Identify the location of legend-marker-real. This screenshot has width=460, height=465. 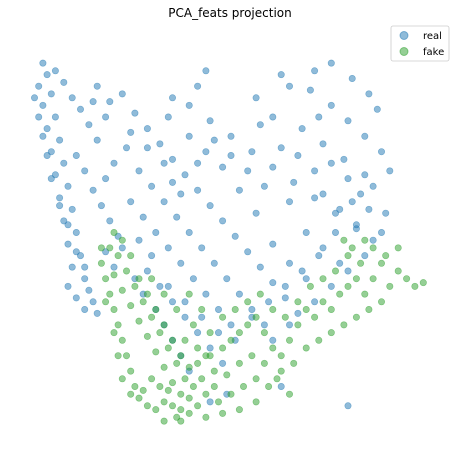
(404, 35).